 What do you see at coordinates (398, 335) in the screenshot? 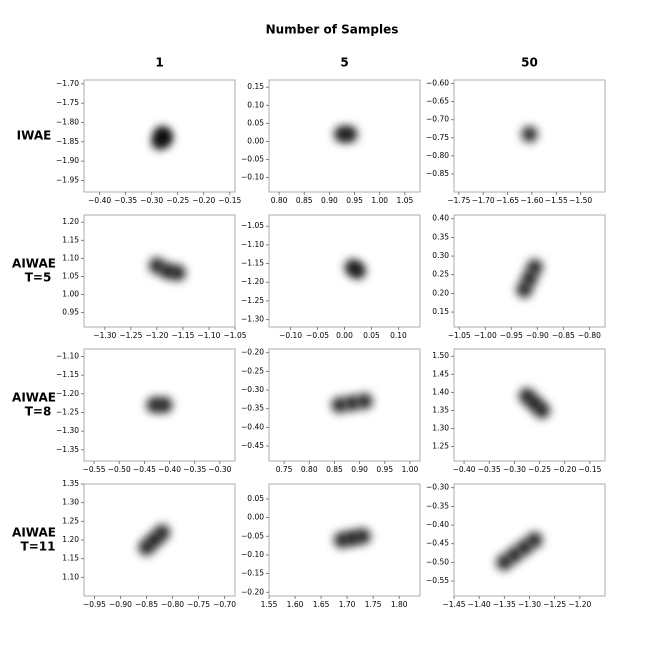
I see `x-tick-label: 0.10` at bounding box center [398, 335].